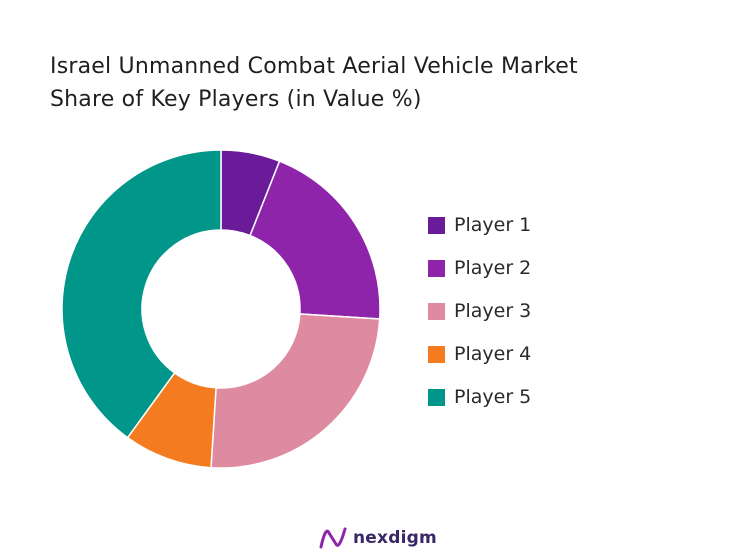 Image resolution: width=741 pixels, height=554 pixels. I want to click on brand-logo: nexdigm, so click(377, 538).